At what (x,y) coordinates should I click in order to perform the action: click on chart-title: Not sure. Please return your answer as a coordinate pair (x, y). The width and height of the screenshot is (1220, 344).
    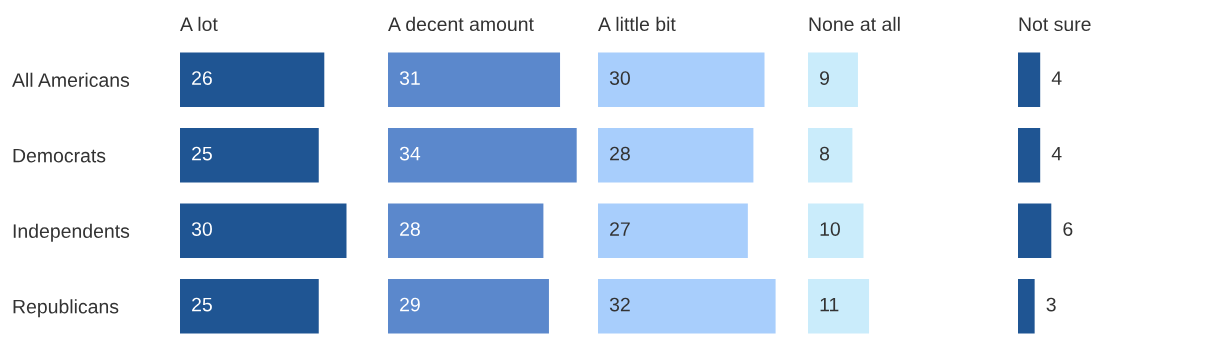
    Looking at the image, I should click on (1055, 24).